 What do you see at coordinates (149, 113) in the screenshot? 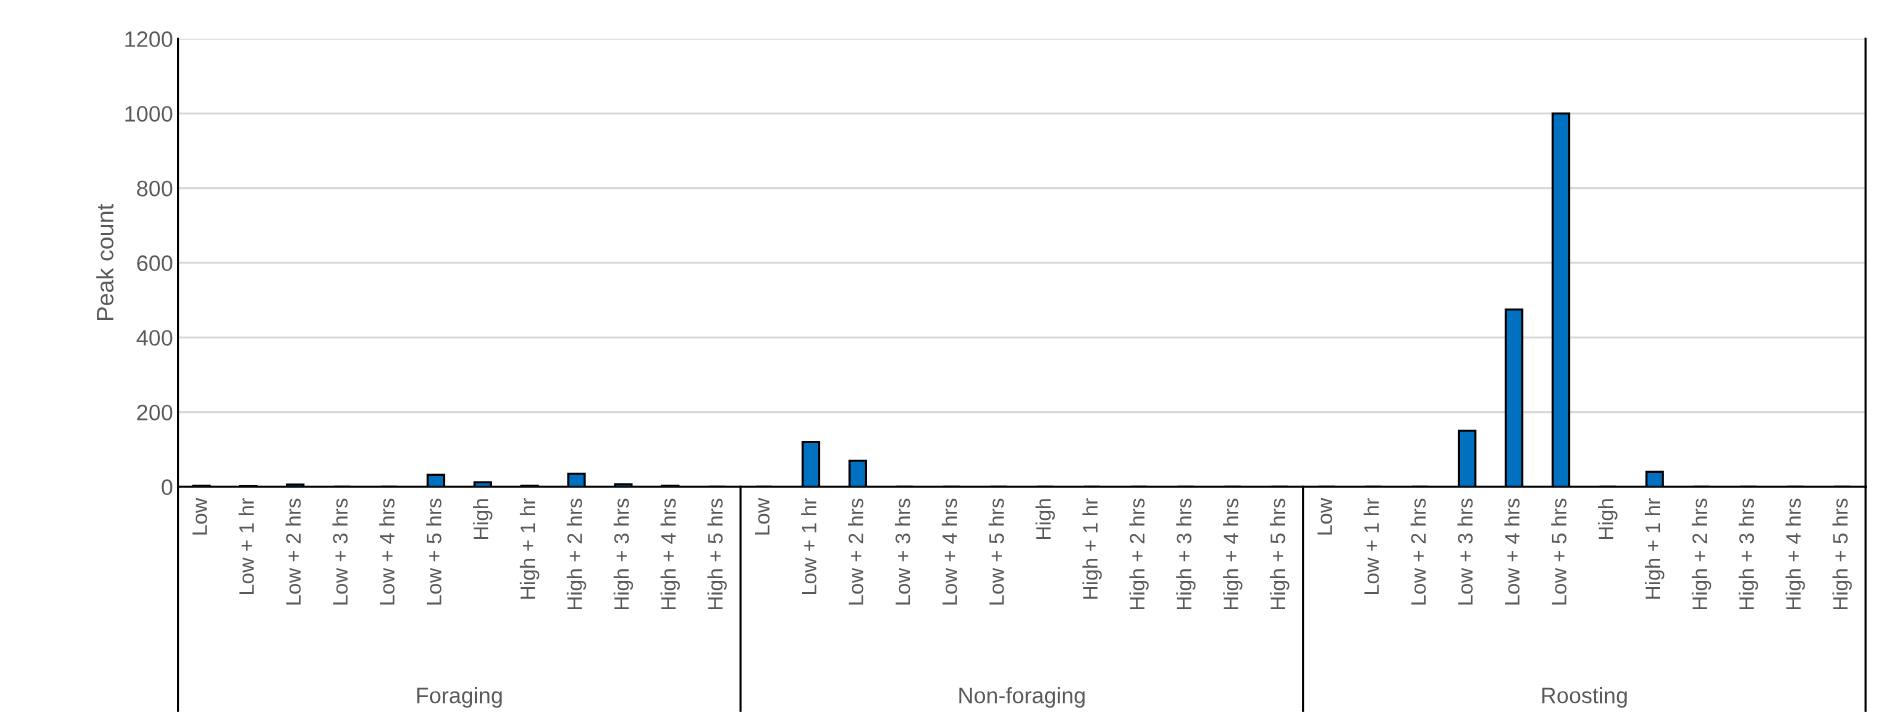
I see `y-tick-label: 1000` at bounding box center [149, 113].